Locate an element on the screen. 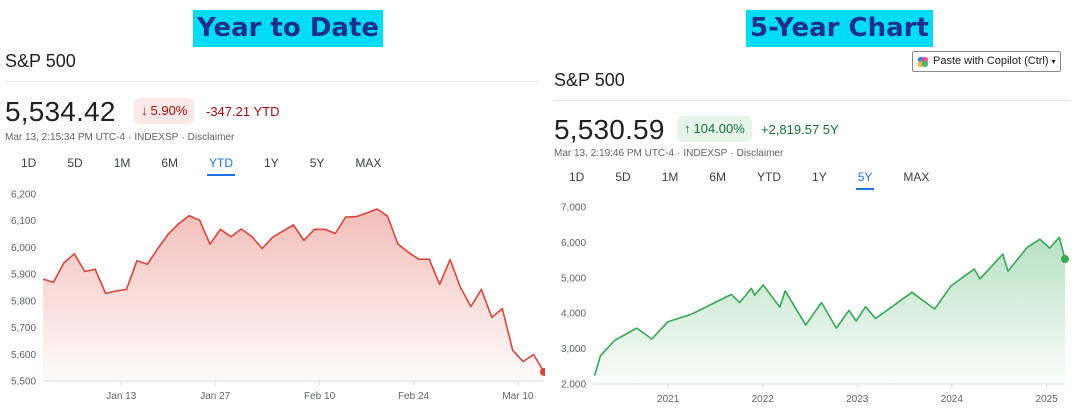  x-tick-label: 2025 is located at coordinates (1046, 399).